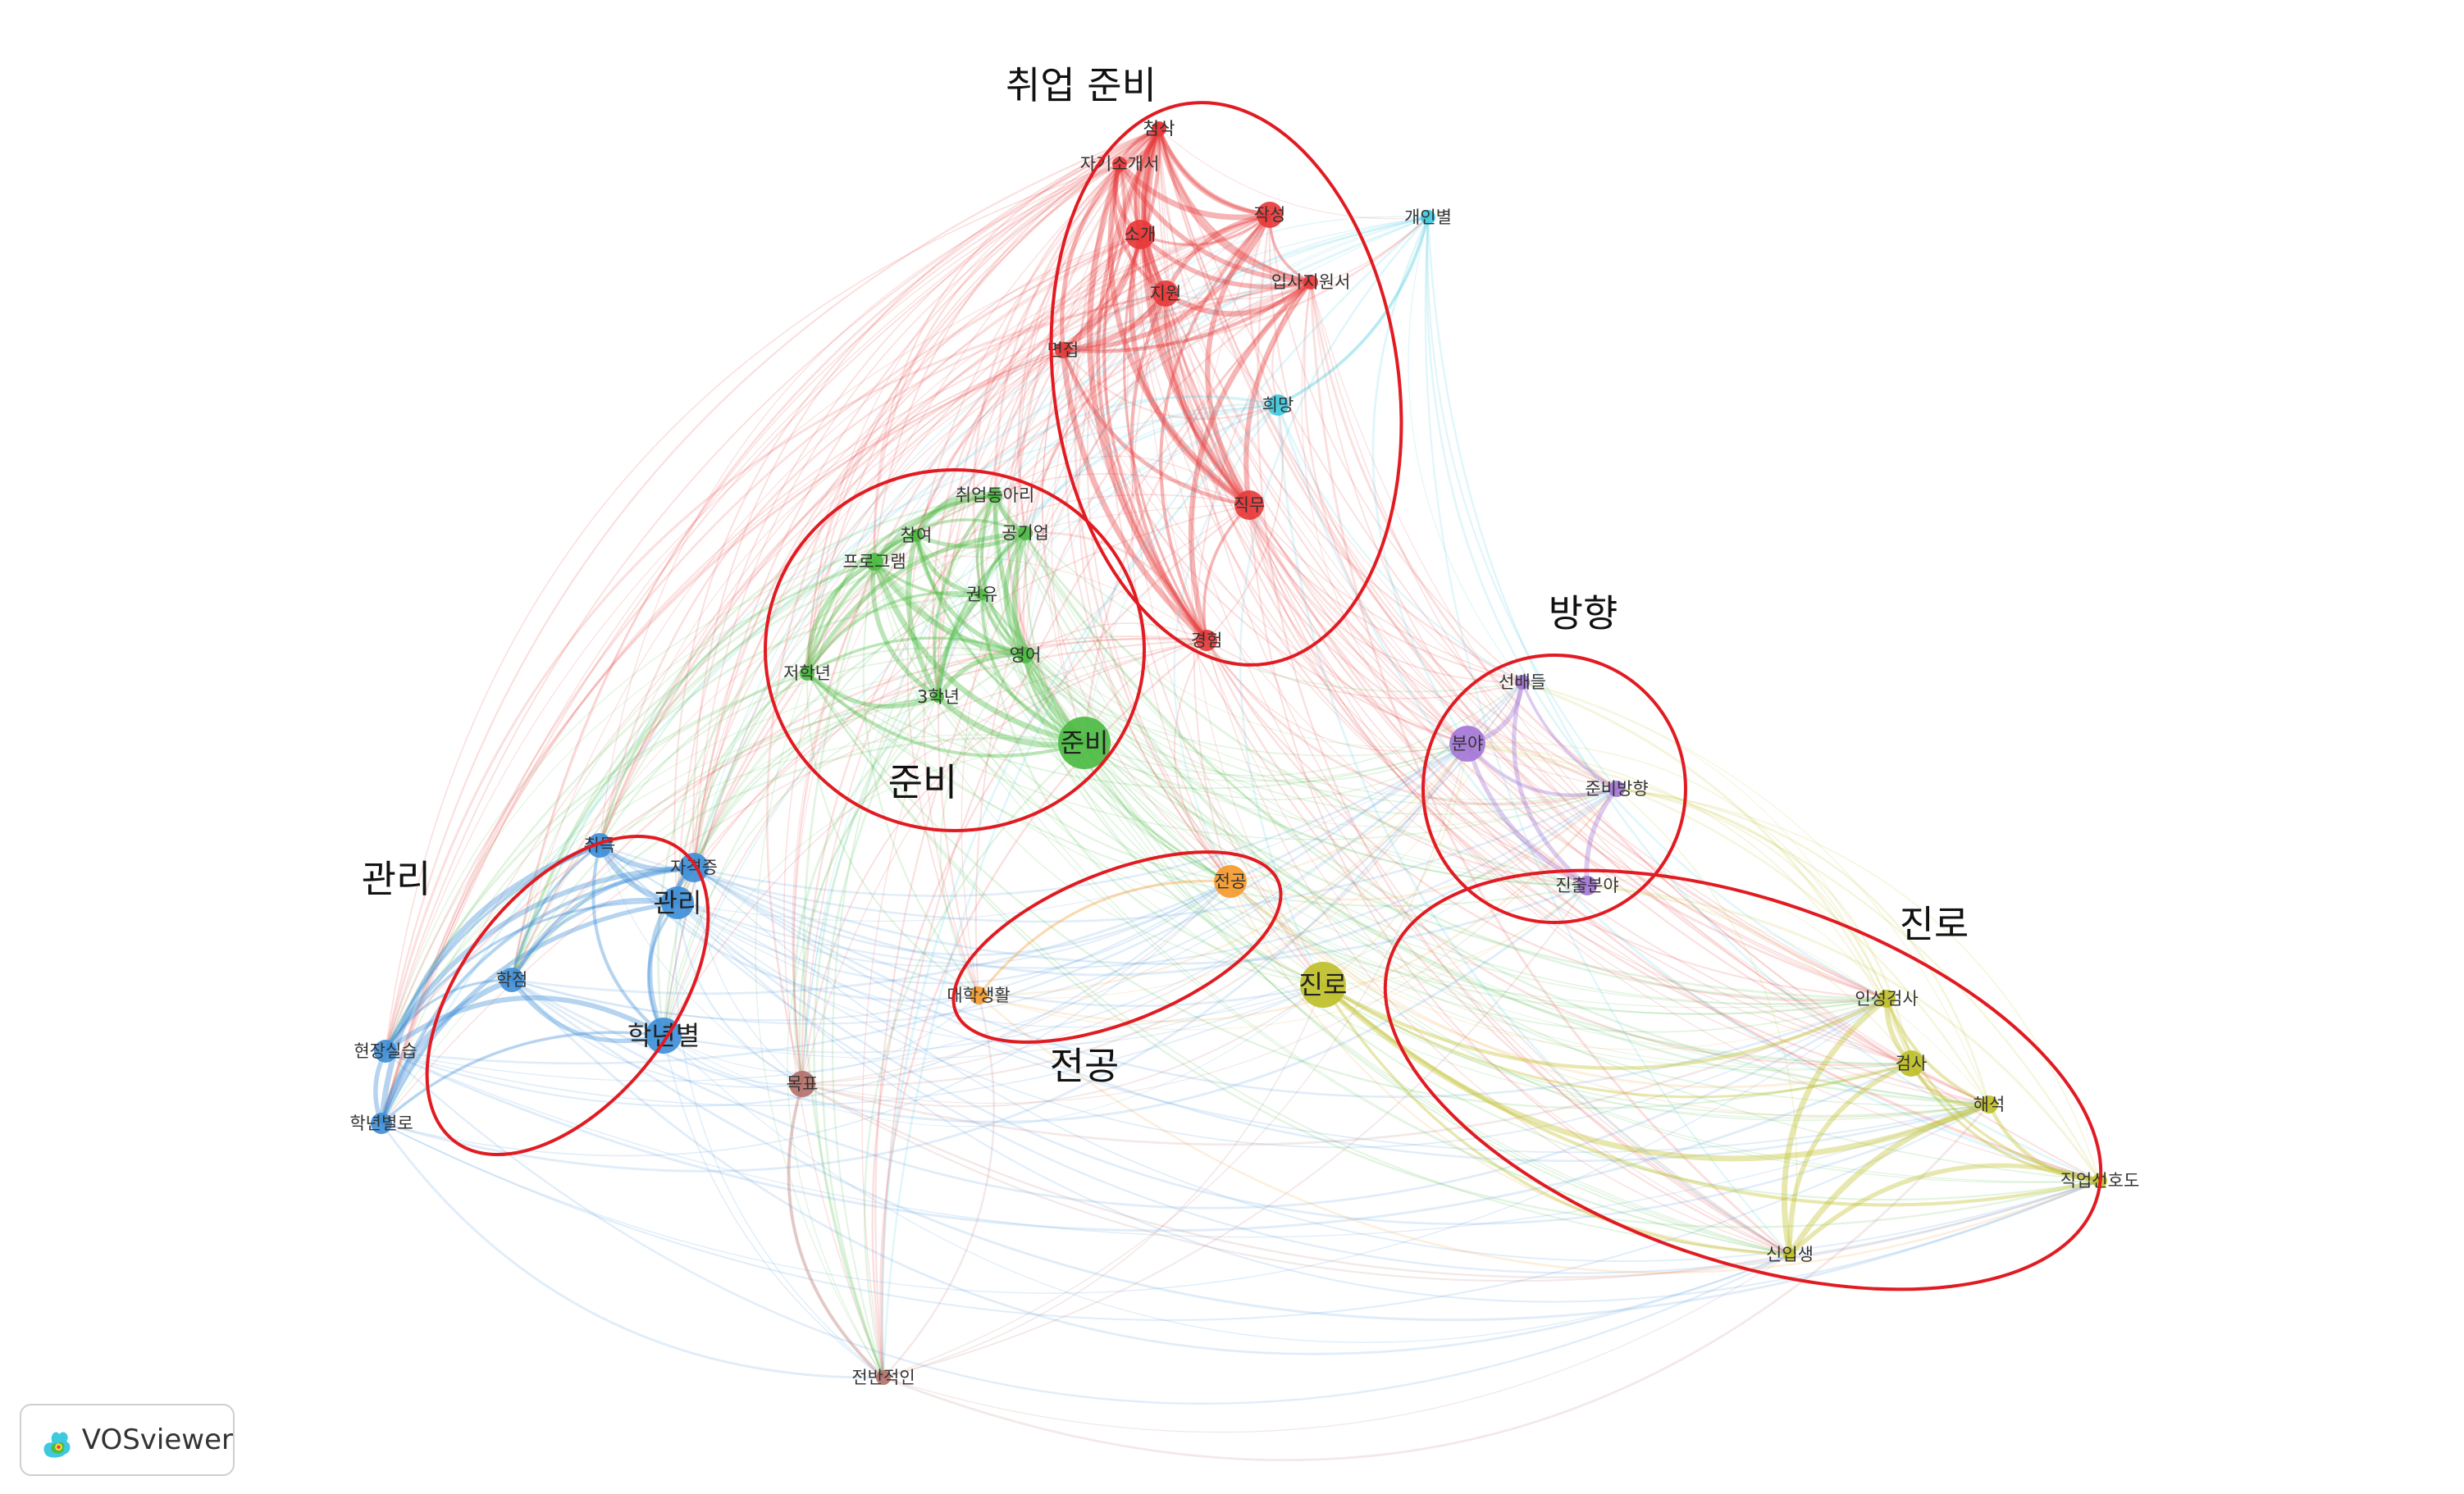  What do you see at coordinates (807, 674) in the screenshot?
I see `node-n19` at bounding box center [807, 674].